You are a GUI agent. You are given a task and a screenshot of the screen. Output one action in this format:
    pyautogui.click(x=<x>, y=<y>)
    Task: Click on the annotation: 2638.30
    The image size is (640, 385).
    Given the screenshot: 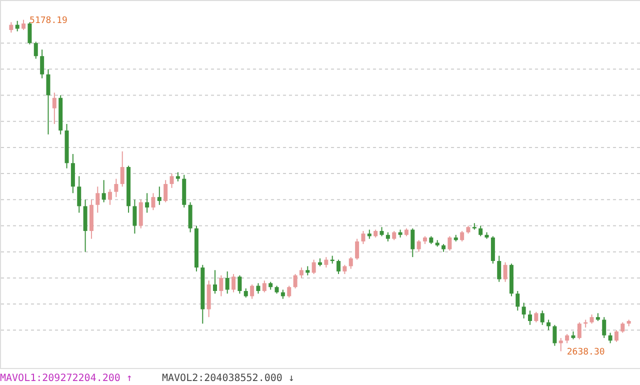 What is the action you would take?
    pyautogui.click(x=585, y=352)
    